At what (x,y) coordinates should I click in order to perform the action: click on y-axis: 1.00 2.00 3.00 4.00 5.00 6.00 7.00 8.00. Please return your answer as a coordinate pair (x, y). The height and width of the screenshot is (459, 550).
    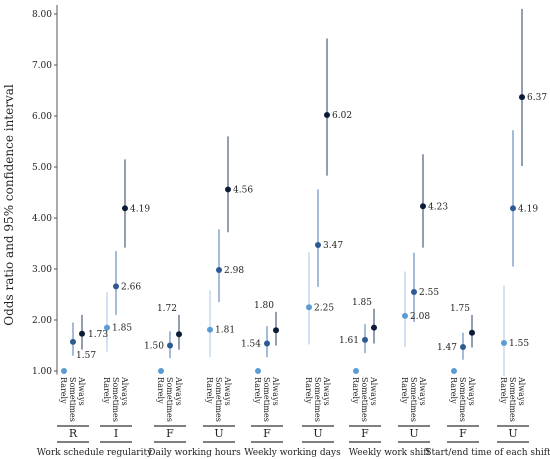
    Looking at the image, I should click on (45, 191).